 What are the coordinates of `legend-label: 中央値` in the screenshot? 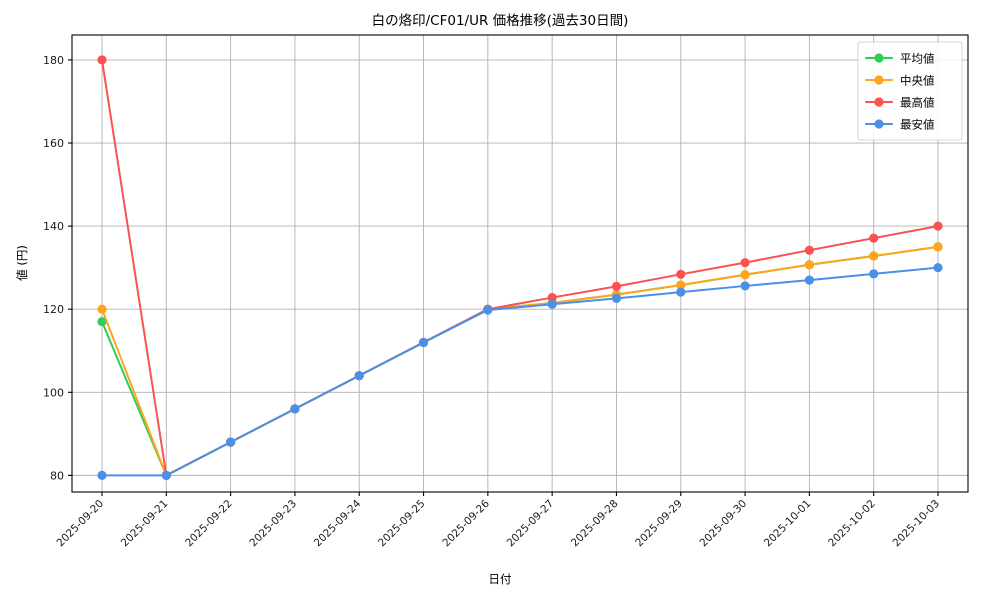 It's located at (917, 81).